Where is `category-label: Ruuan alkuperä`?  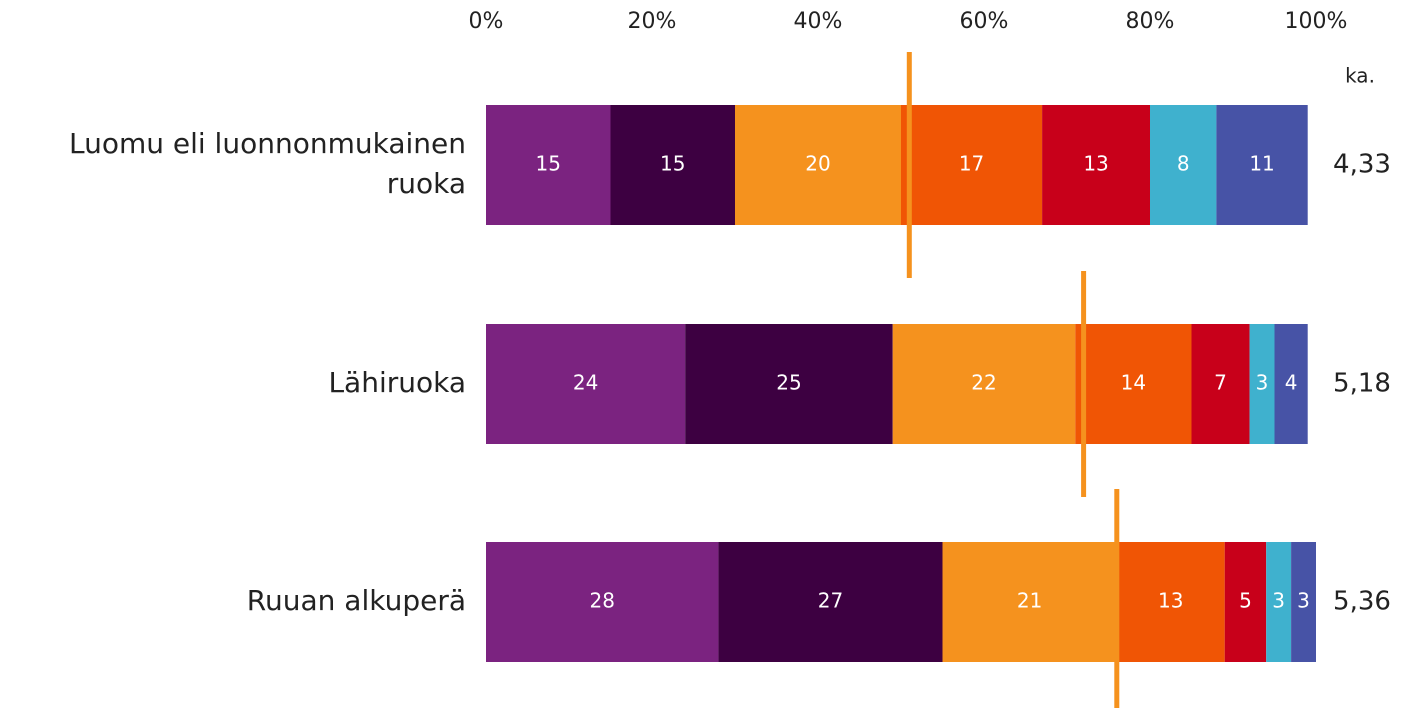
category-label: Ruuan alkuperä is located at coordinates (356, 600).